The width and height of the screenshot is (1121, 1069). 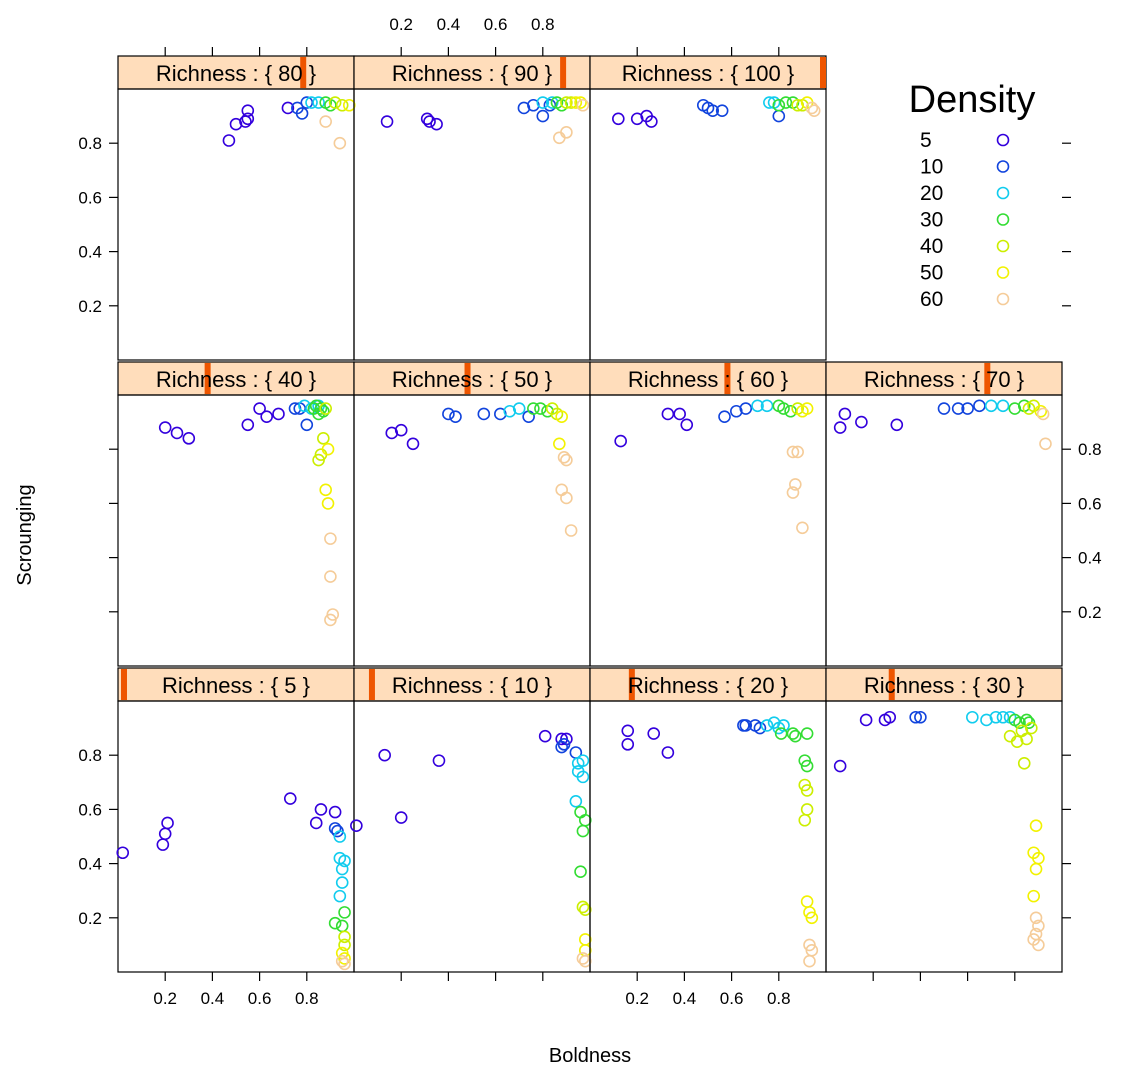 What do you see at coordinates (926, 140) in the screenshot?
I see `legend-label: 5` at bounding box center [926, 140].